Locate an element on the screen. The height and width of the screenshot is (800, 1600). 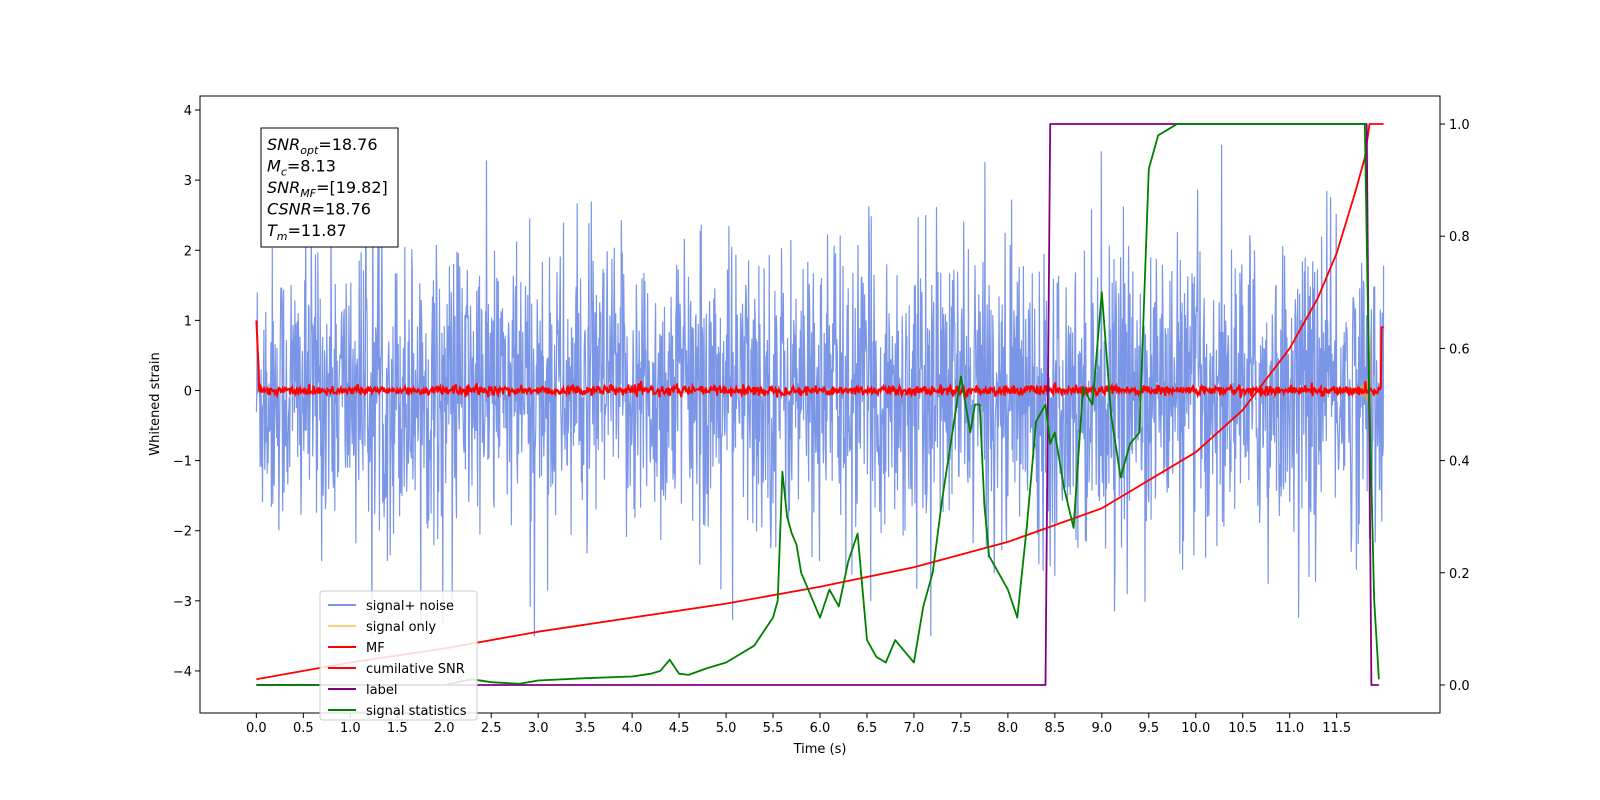
x-tick-label: 5.5 is located at coordinates (773, 728).